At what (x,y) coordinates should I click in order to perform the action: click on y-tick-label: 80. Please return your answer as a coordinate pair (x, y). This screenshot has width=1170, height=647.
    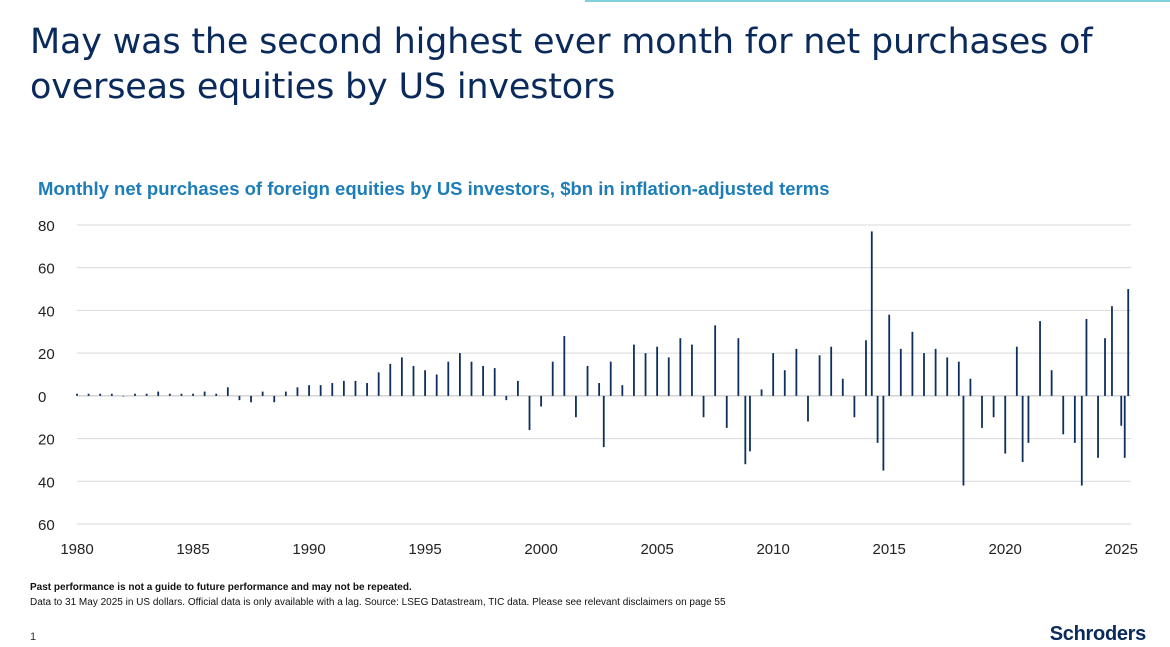
    Looking at the image, I should click on (46, 226).